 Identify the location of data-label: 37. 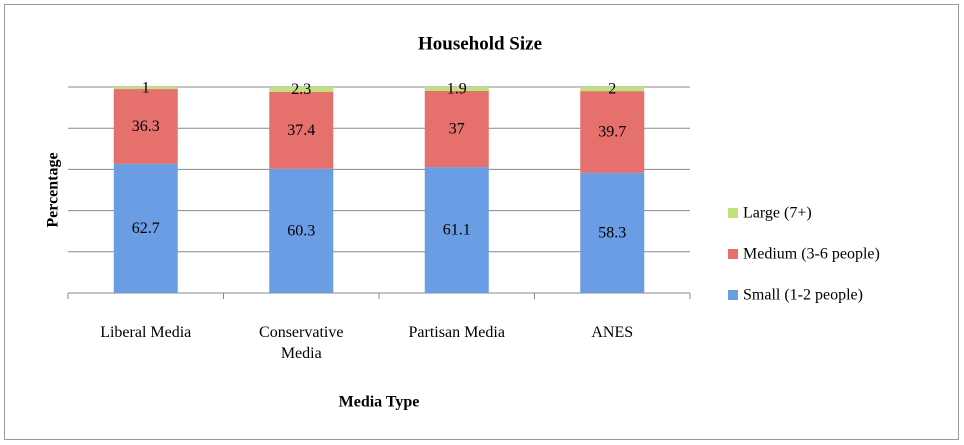
(457, 129).